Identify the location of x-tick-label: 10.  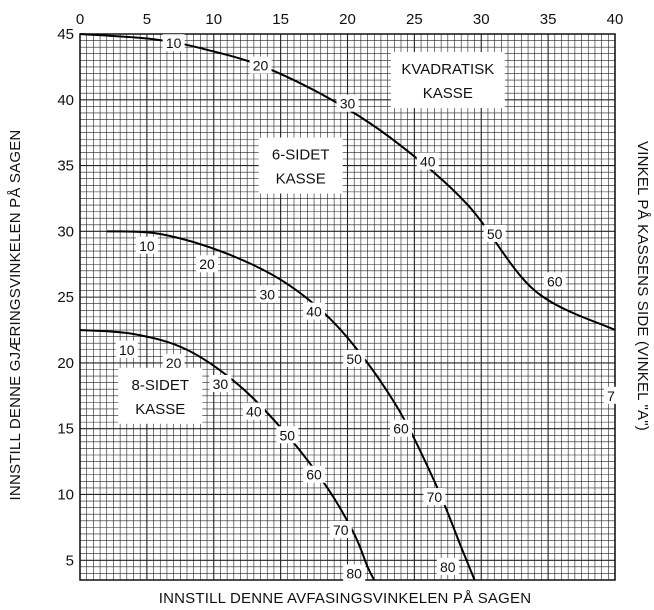
(213, 19).